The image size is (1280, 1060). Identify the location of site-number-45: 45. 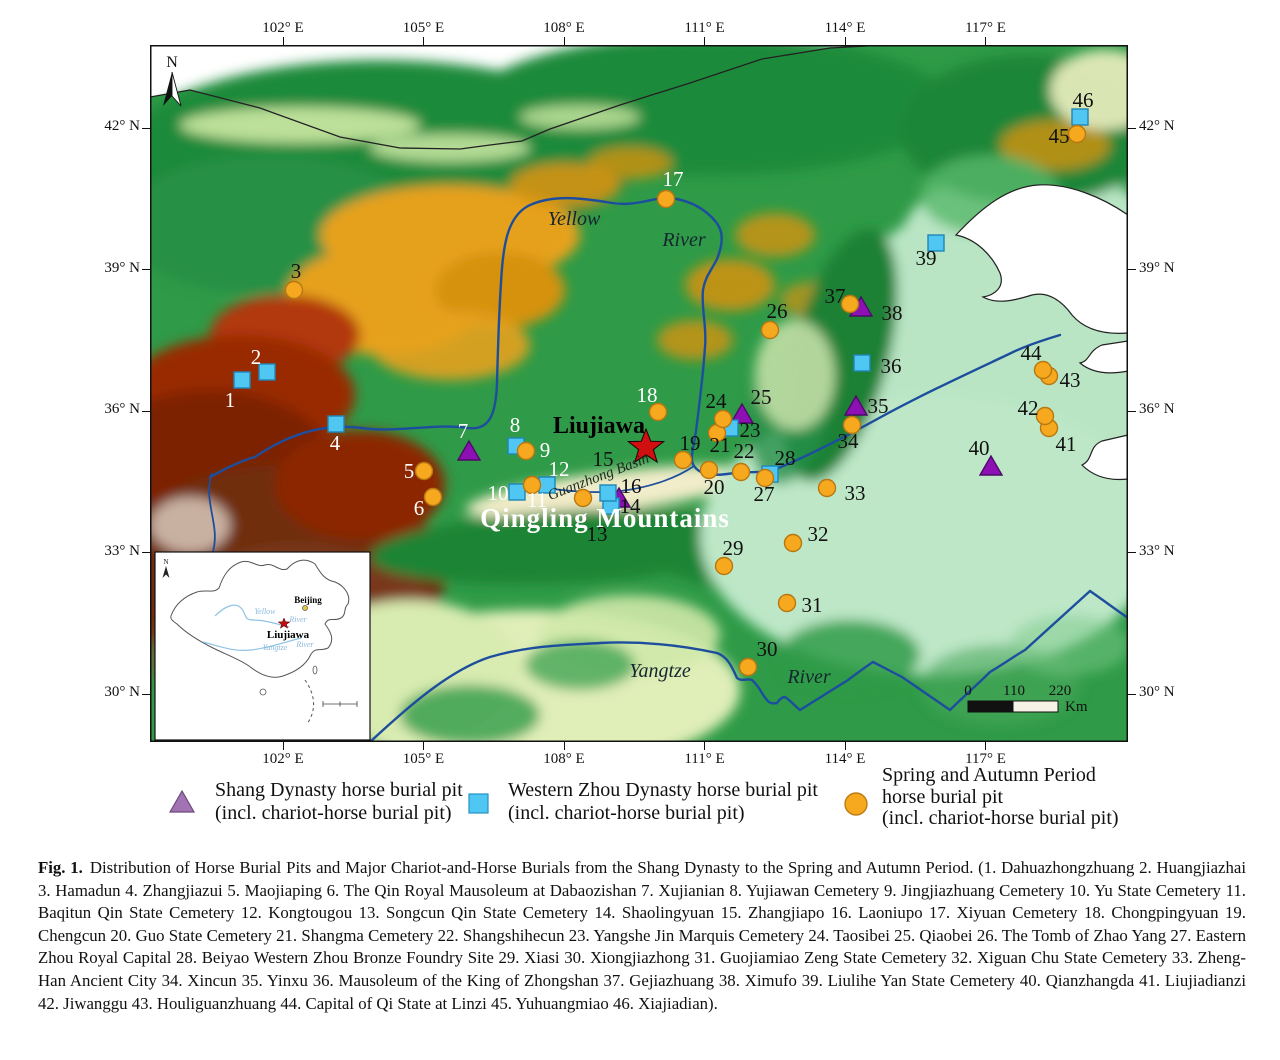
(1059, 136).